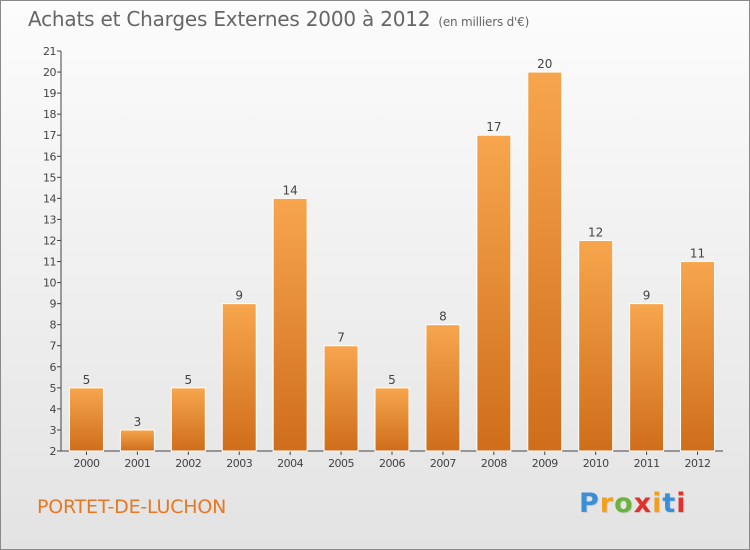 This screenshot has width=750, height=550. What do you see at coordinates (392, 463) in the screenshot?
I see `x-tick-label: 2006` at bounding box center [392, 463].